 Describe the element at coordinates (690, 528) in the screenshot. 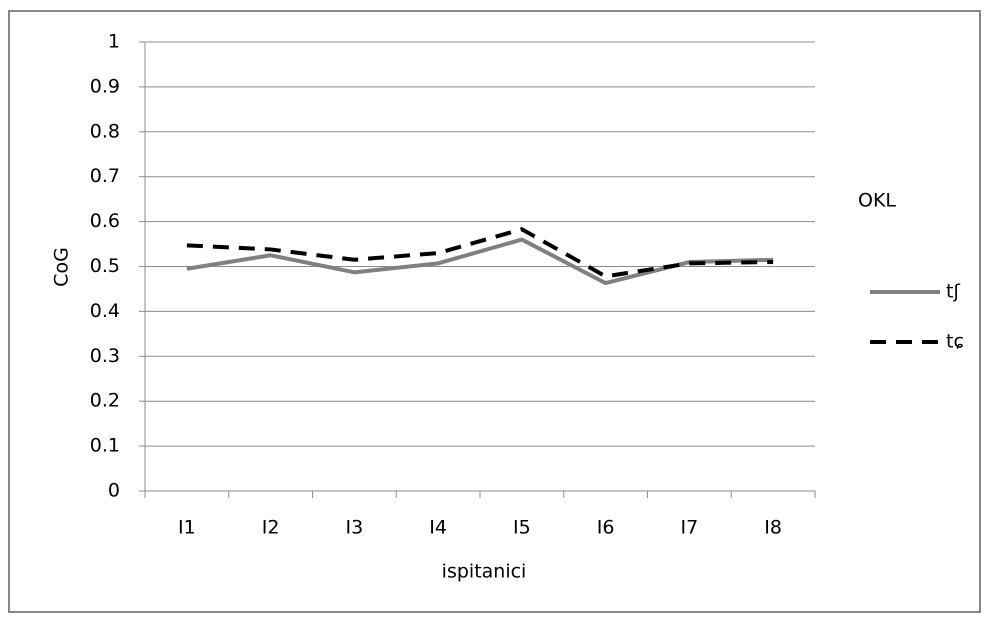

I see `x-tick-label: I7` at that location.